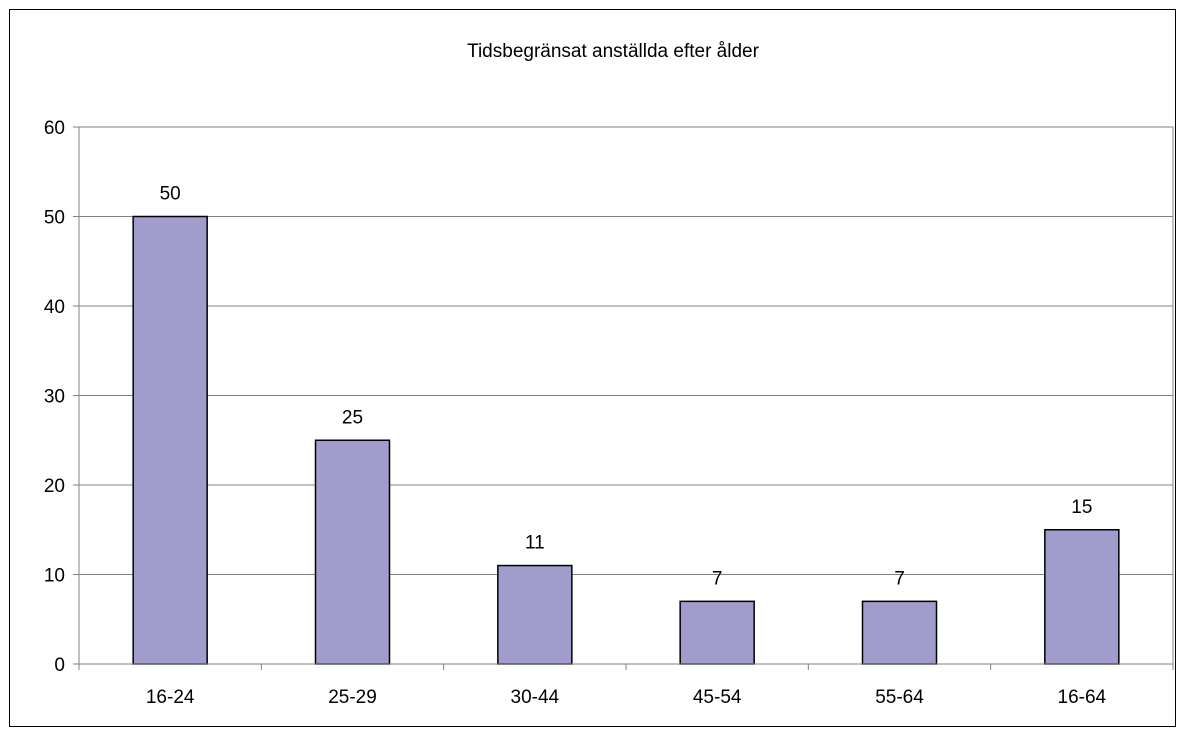 This screenshot has width=1184, height=733. I want to click on data-label-16-24: 50, so click(170, 194).